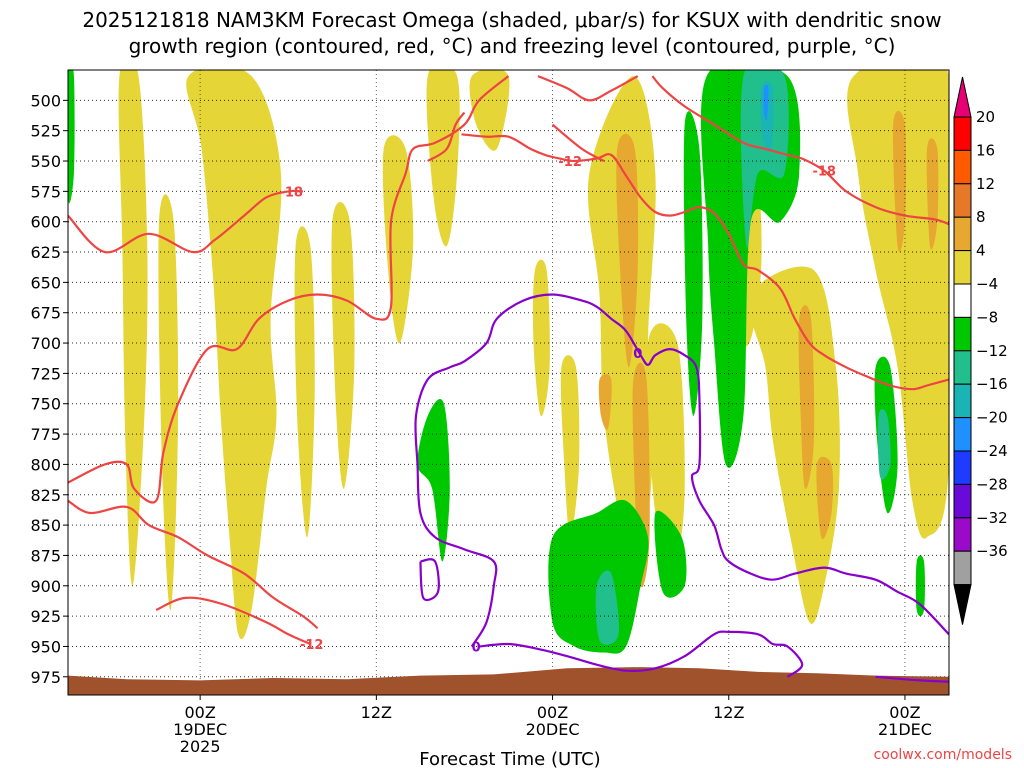 This screenshot has height=768, width=1024. What do you see at coordinates (553, 729) in the screenshot?
I see `x-tick-label: 20DEC` at bounding box center [553, 729].